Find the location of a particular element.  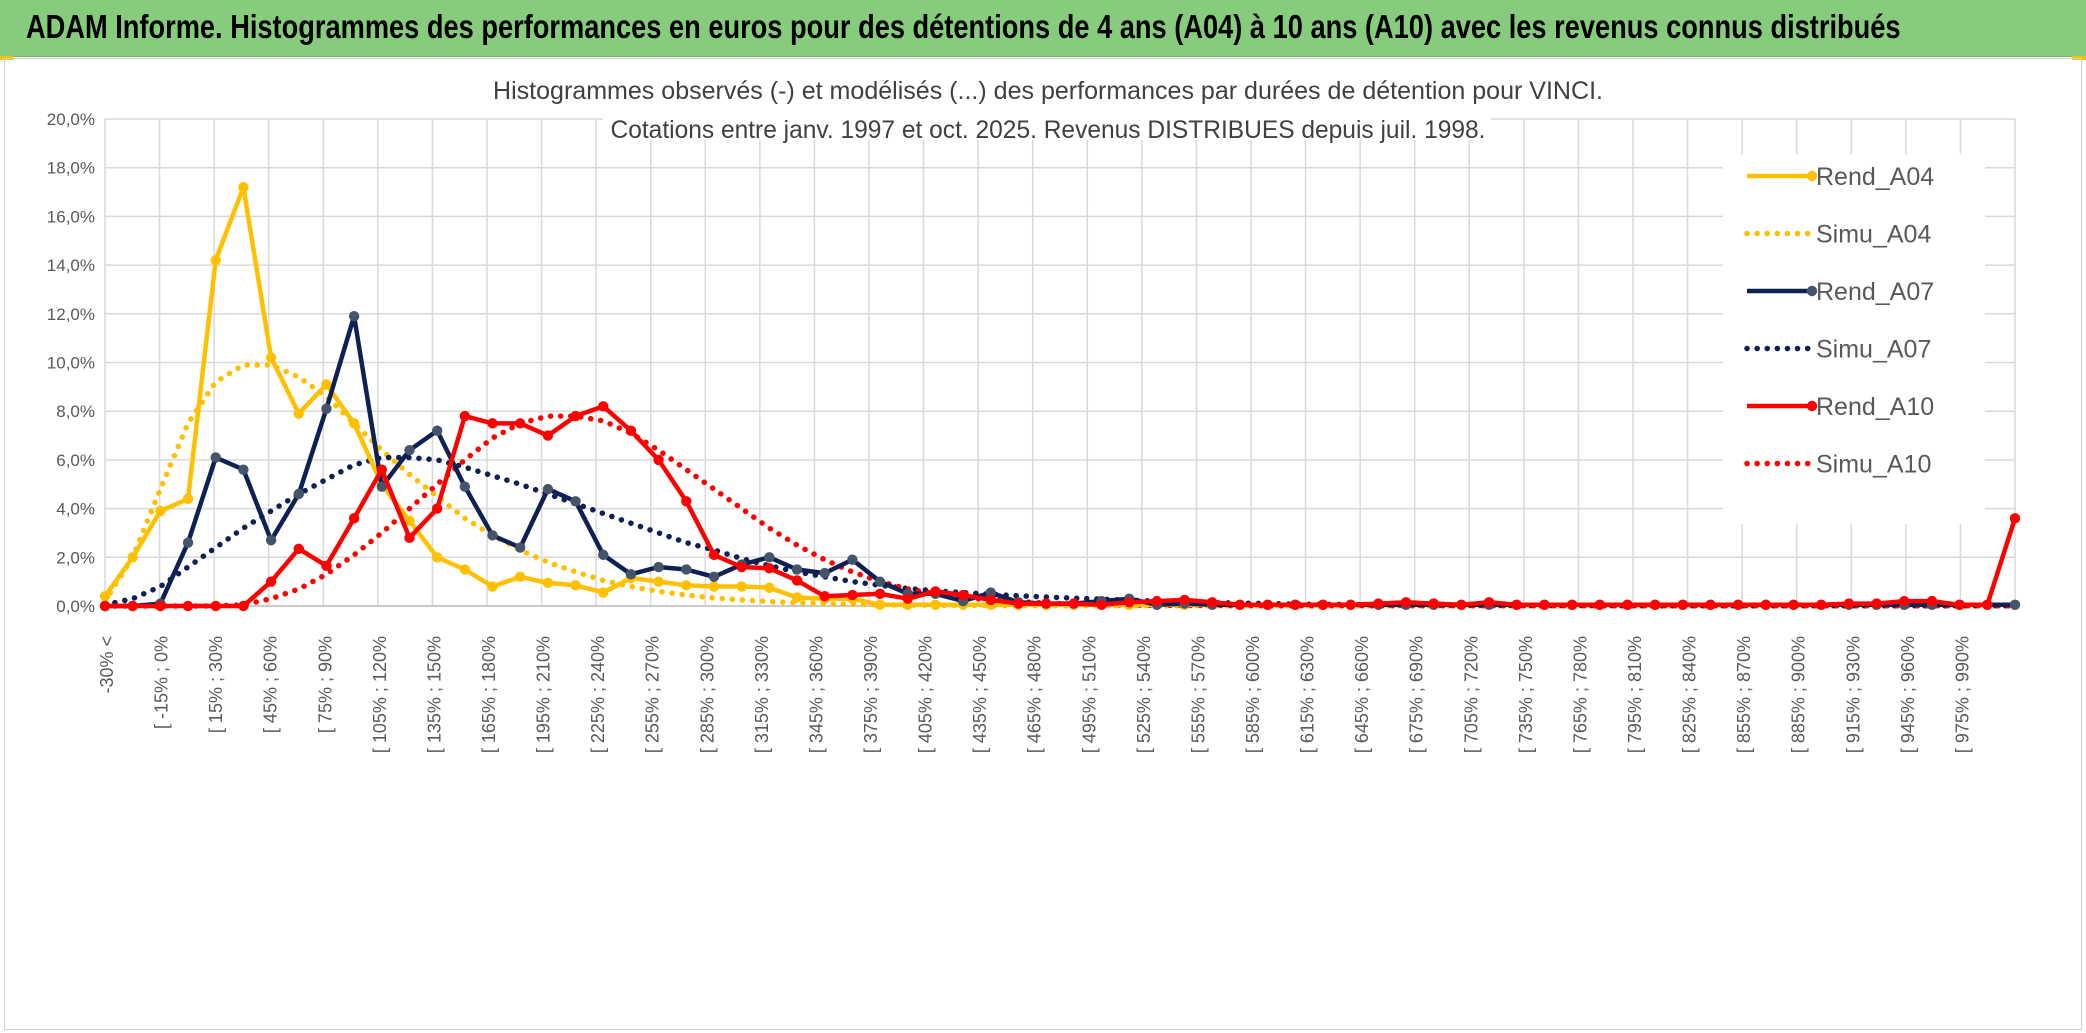

x-tick-label: [ 855% ; 870% is located at coordinates (1744, 694).